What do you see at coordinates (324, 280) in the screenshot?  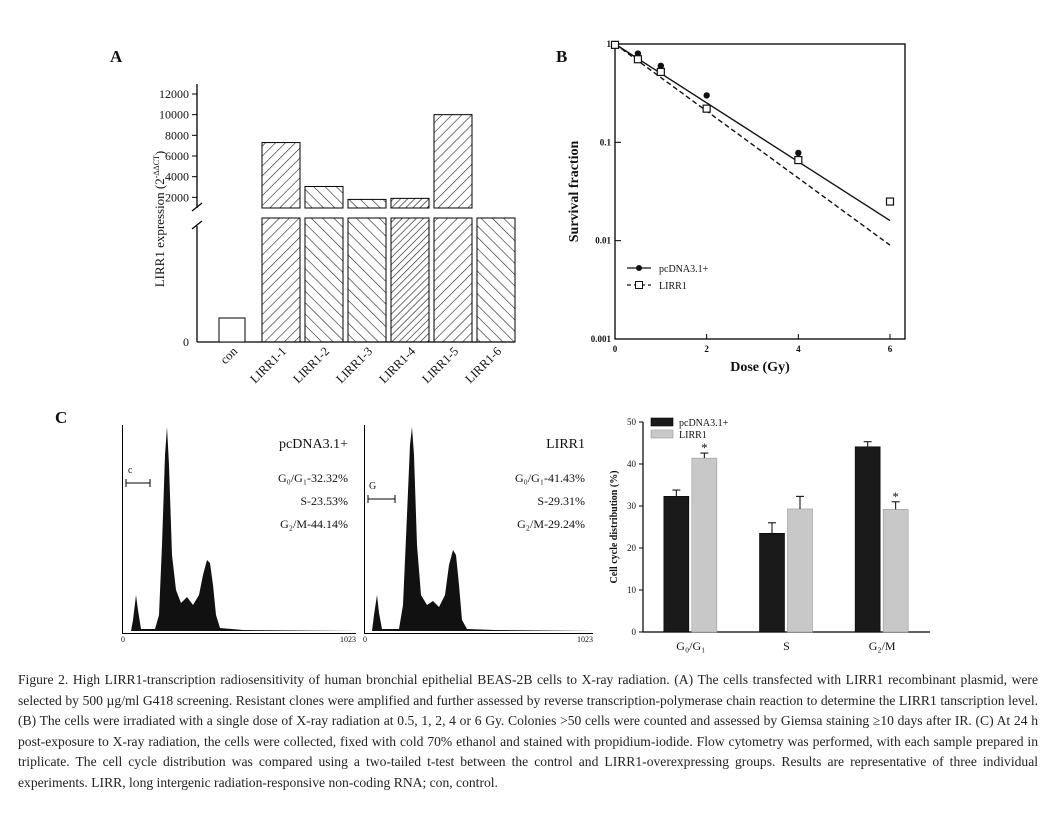 I see `bar-lirr1-2-lower` at bounding box center [324, 280].